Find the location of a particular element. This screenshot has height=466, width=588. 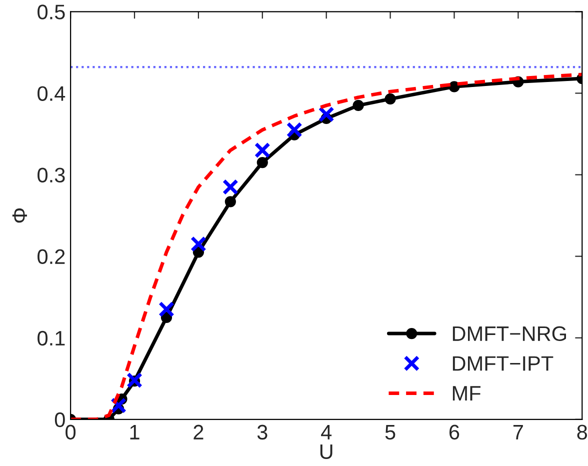

y-tick-label: 0.1 is located at coordinates (51, 338).